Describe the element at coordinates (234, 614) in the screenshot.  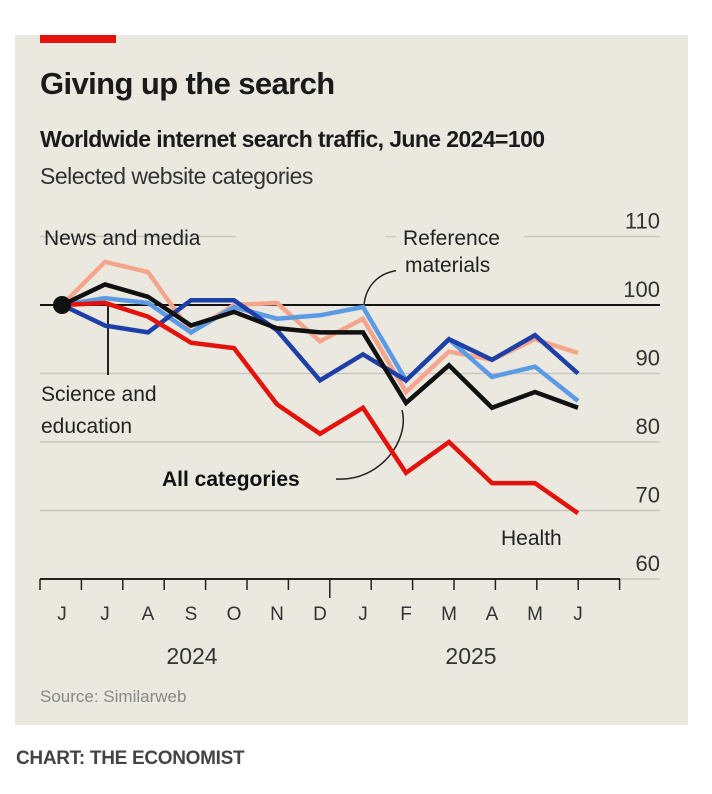
I see `x-tick-label: O` at that location.